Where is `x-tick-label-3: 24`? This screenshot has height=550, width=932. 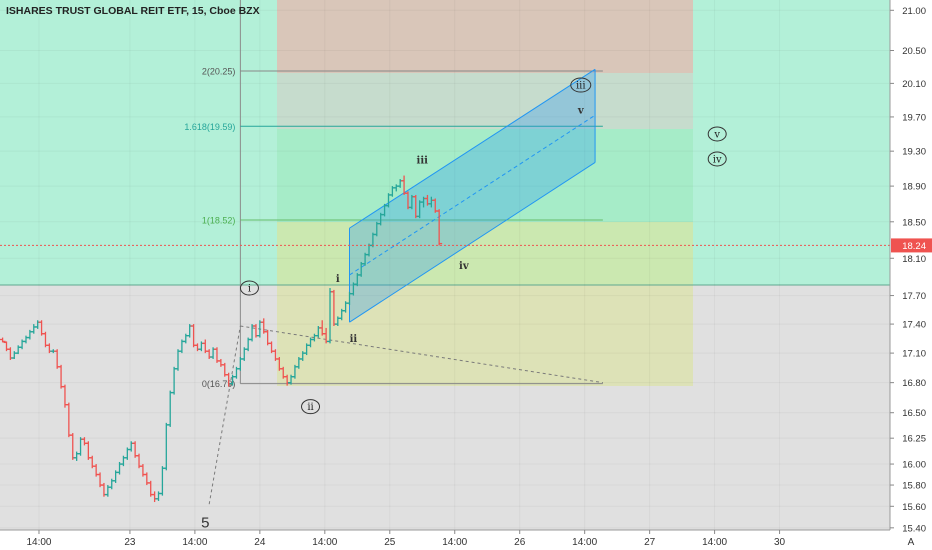 x-tick-label-3: 24 is located at coordinates (260, 542).